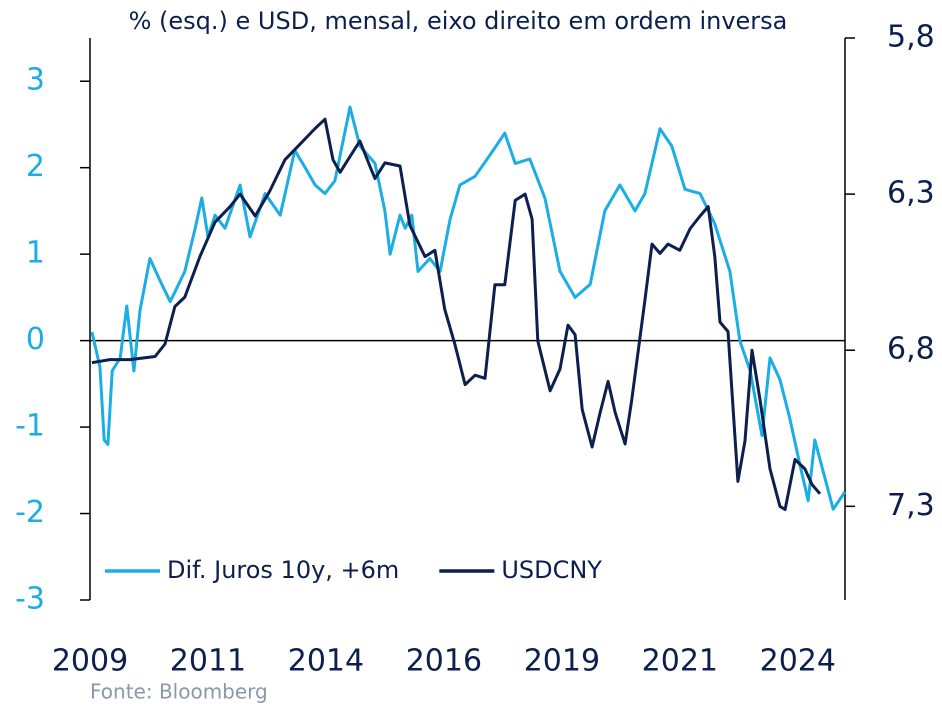 The width and height of the screenshot is (942, 708). Describe the element at coordinates (35, 339) in the screenshot. I see `y-tick-label: 0` at that location.